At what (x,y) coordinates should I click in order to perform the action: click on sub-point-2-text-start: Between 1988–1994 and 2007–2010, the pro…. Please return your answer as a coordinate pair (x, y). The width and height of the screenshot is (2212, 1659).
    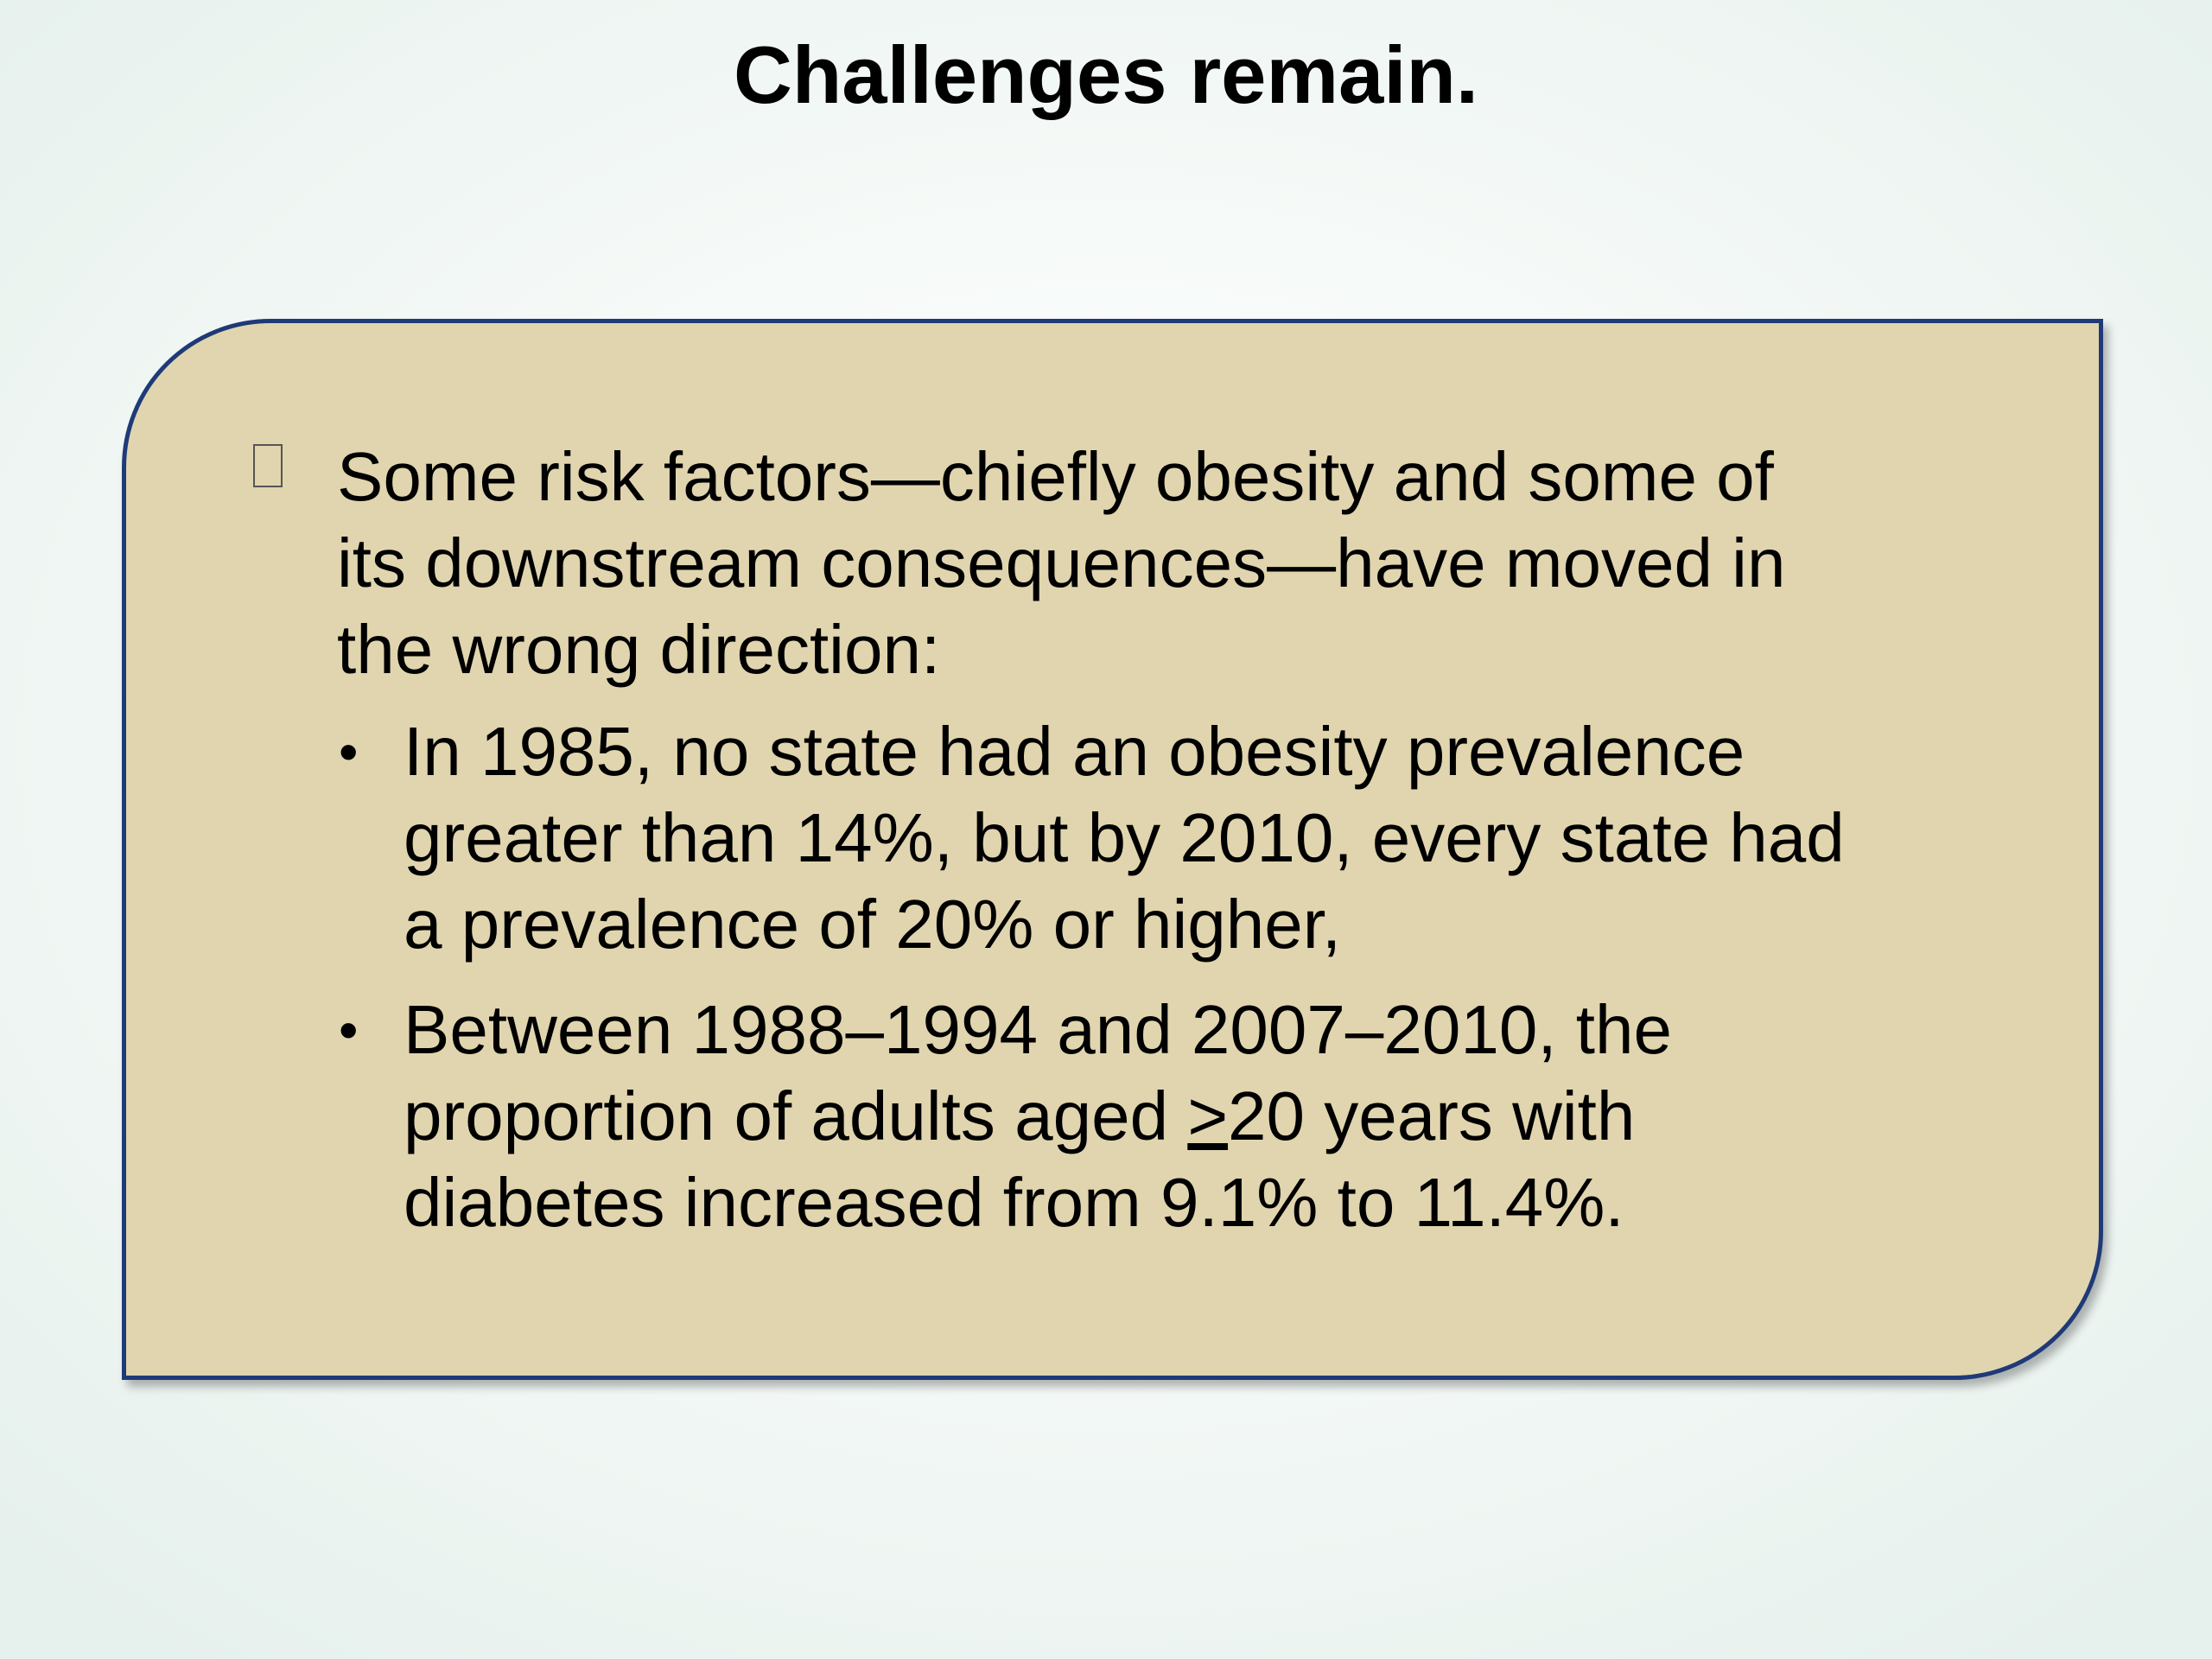
    Looking at the image, I should click on (1038, 1072).